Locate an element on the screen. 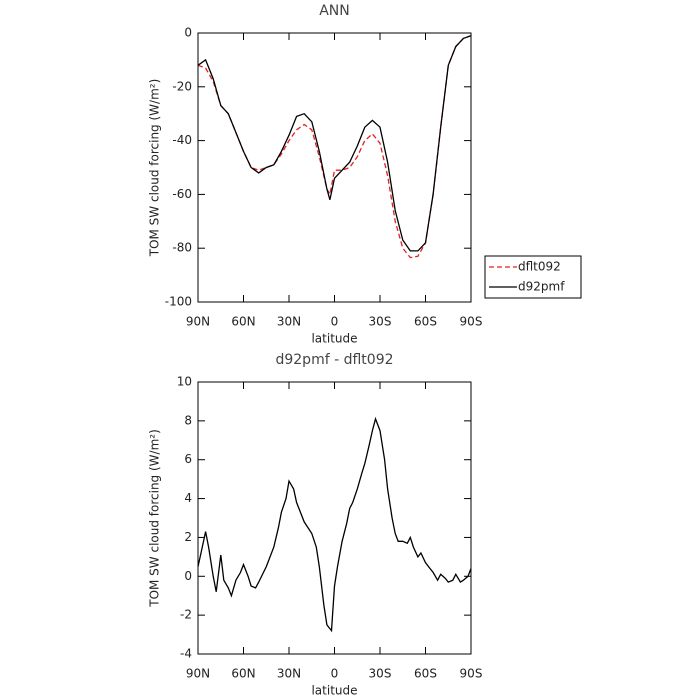 This screenshot has width=700, height=700. y-tick-label: -4 is located at coordinates (186, 654).